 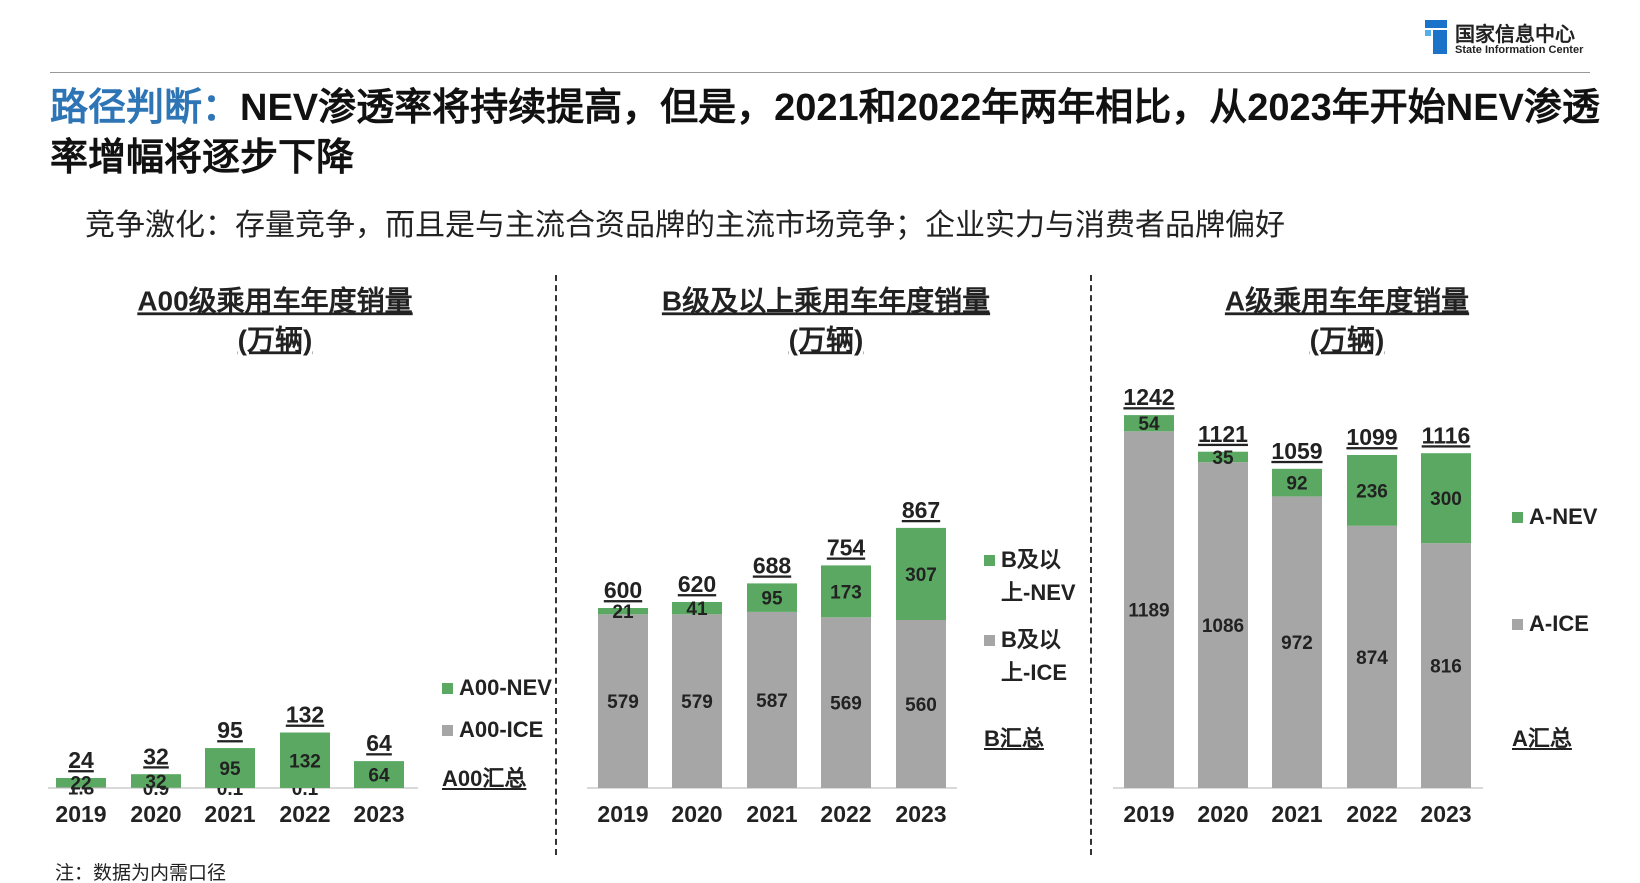 I want to click on legend-item: B及以上-NEV, so click(x=1034, y=578).